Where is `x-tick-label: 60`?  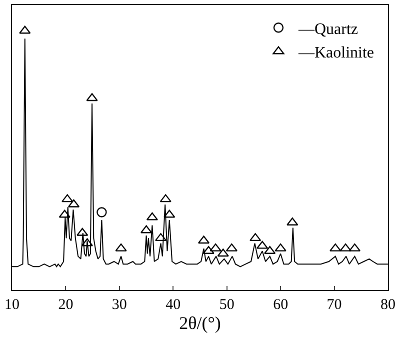 x-tick-label: 60 is located at coordinates (280, 305).